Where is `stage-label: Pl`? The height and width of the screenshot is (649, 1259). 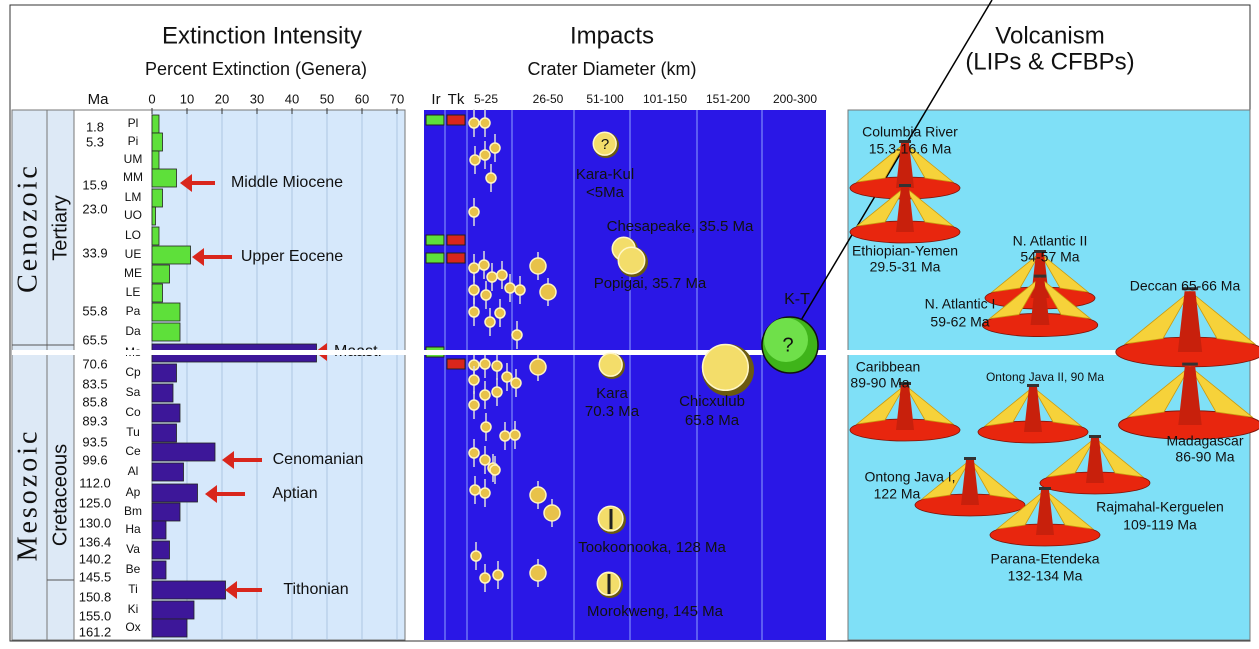 stage-label: Pl is located at coordinates (133, 123).